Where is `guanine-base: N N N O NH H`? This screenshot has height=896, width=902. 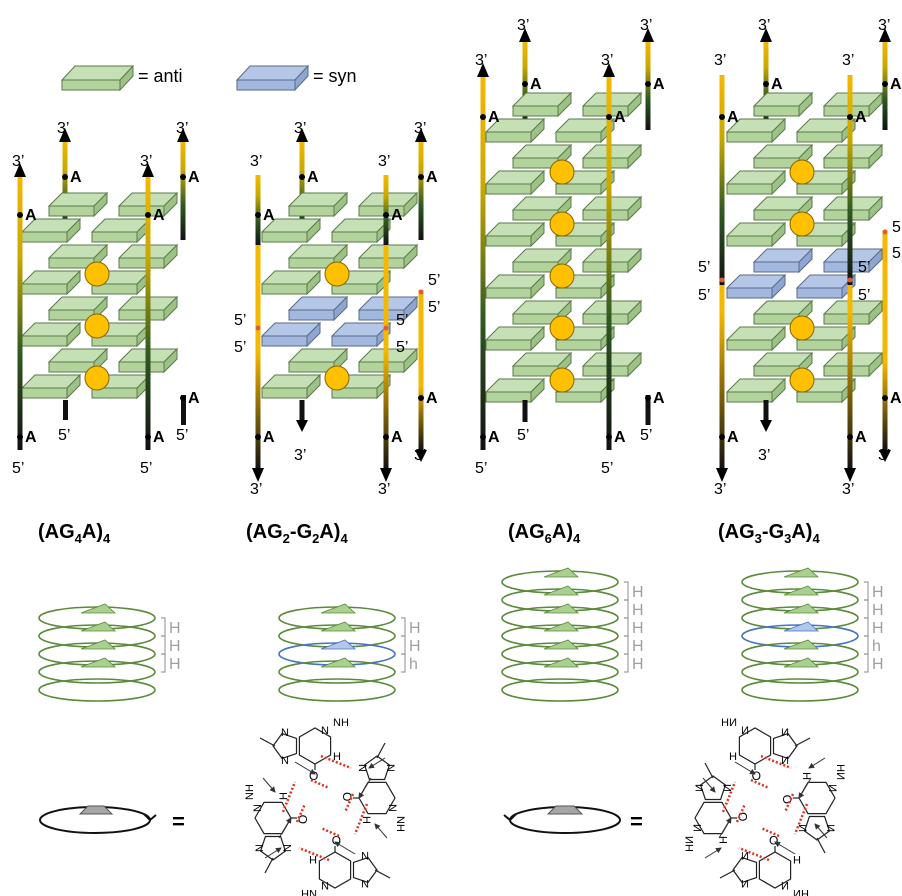
guanine-base: N N N O NH H is located at coordinates (717, 807).